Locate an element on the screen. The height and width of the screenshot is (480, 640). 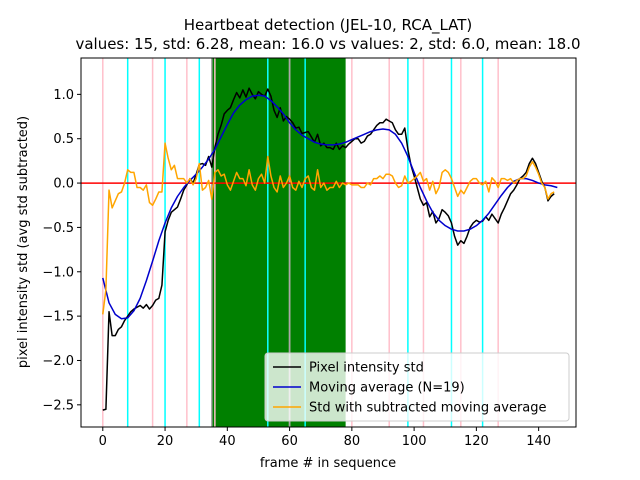
y-axis: −2.5 −2.0 −1.5 −1.0 −0.5 0.0 0.5 1.0 is located at coordinates (61, 250).